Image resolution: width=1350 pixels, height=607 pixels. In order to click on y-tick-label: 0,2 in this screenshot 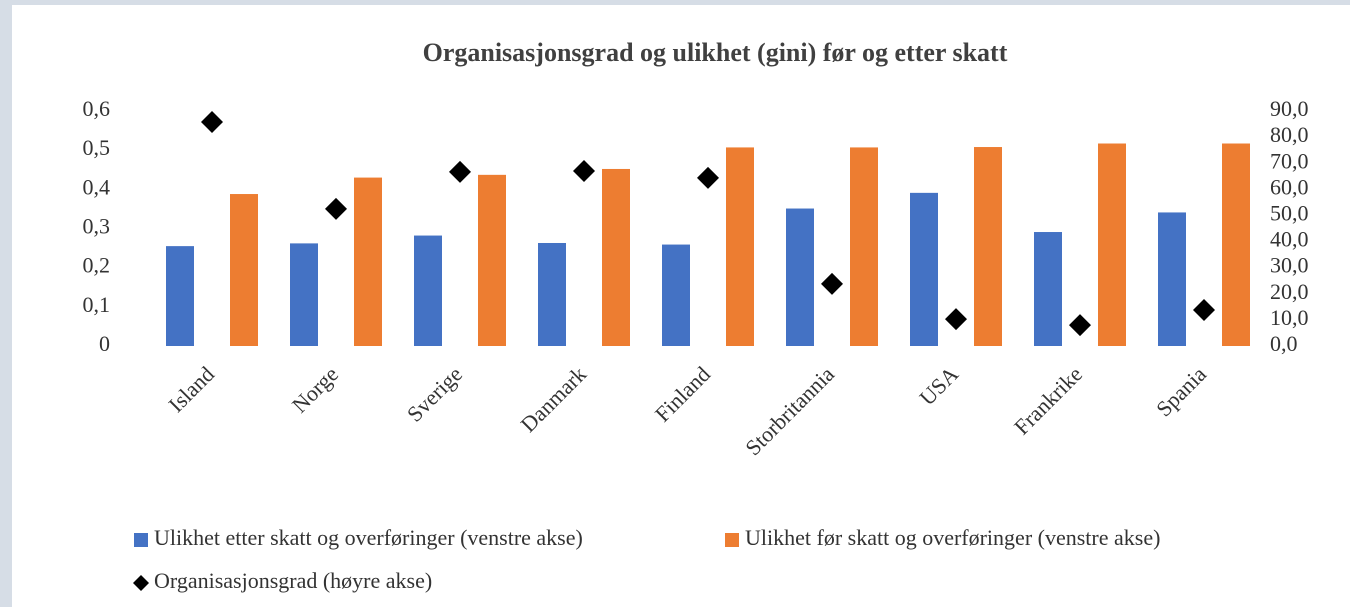, I will do `click(97, 265)`.